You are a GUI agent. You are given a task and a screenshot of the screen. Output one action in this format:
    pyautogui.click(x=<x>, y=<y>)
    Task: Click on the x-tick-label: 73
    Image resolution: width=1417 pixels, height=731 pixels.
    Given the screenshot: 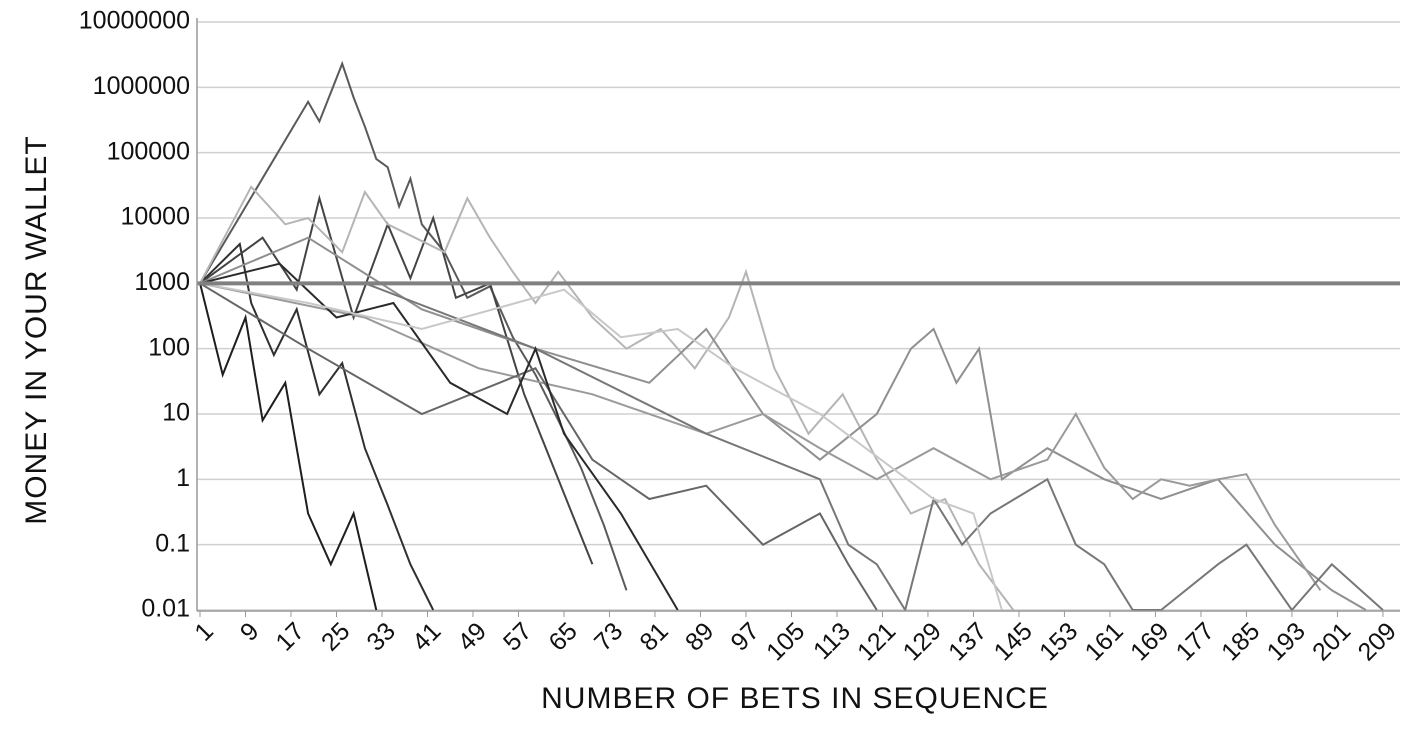 What is the action you would take?
    pyautogui.click(x=608, y=636)
    